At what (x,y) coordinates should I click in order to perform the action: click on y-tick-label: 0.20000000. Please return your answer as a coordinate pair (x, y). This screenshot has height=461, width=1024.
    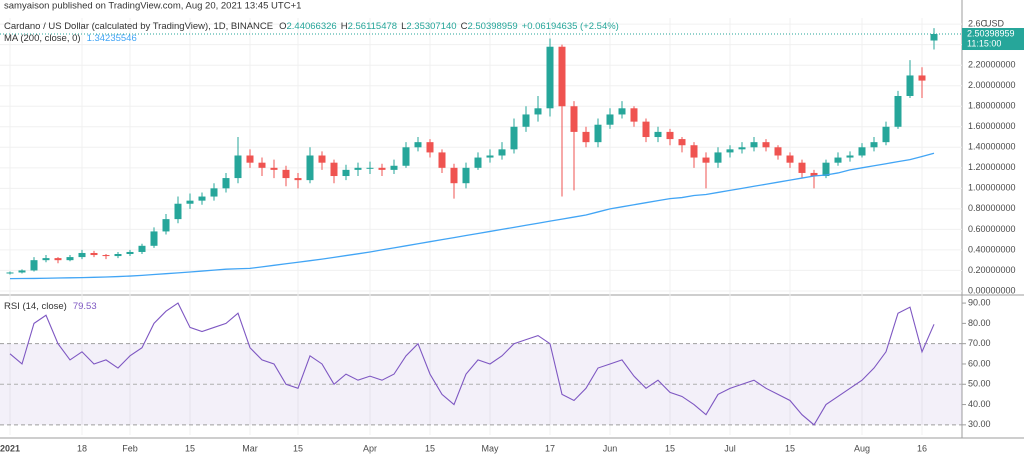
    Looking at the image, I should click on (992, 270).